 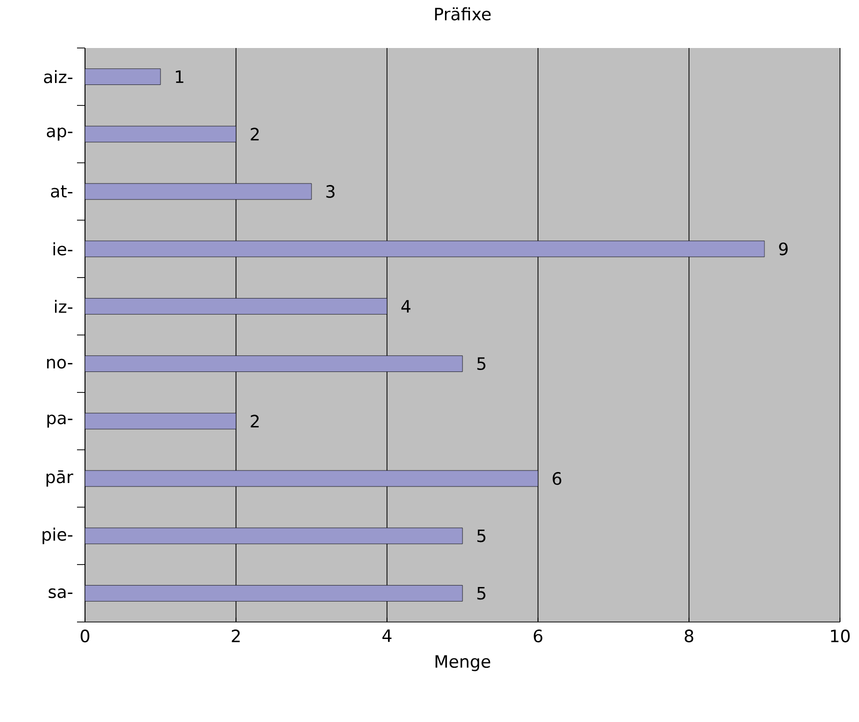 I want to click on data-label: 6, so click(x=557, y=478).